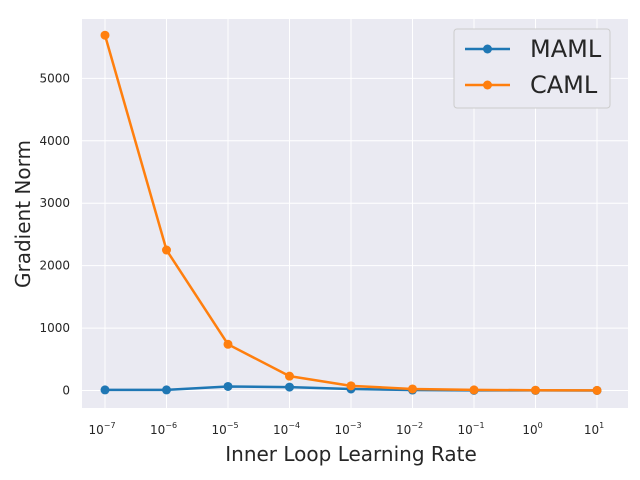 The width and height of the screenshot is (640, 480). I want to click on y-tick-label: 0, so click(66, 391).